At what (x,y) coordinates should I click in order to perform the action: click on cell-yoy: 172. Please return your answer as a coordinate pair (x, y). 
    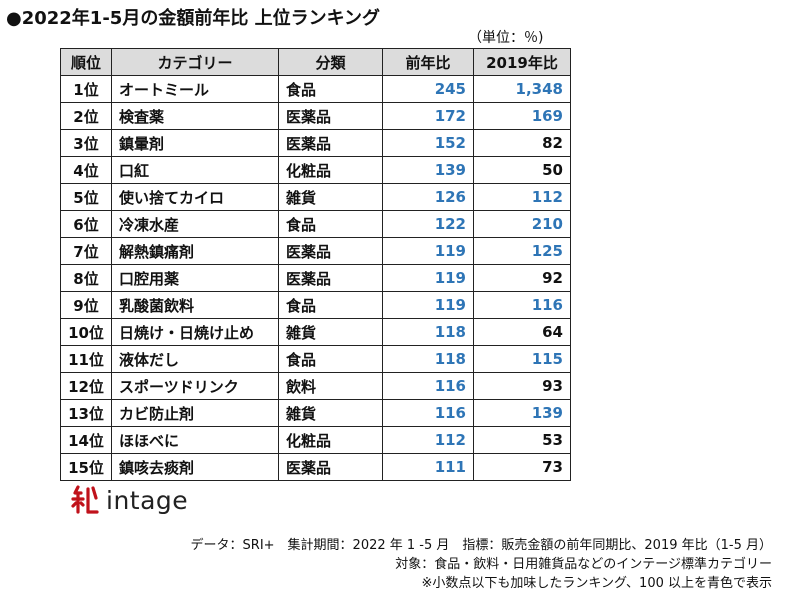
    Looking at the image, I should click on (428, 116).